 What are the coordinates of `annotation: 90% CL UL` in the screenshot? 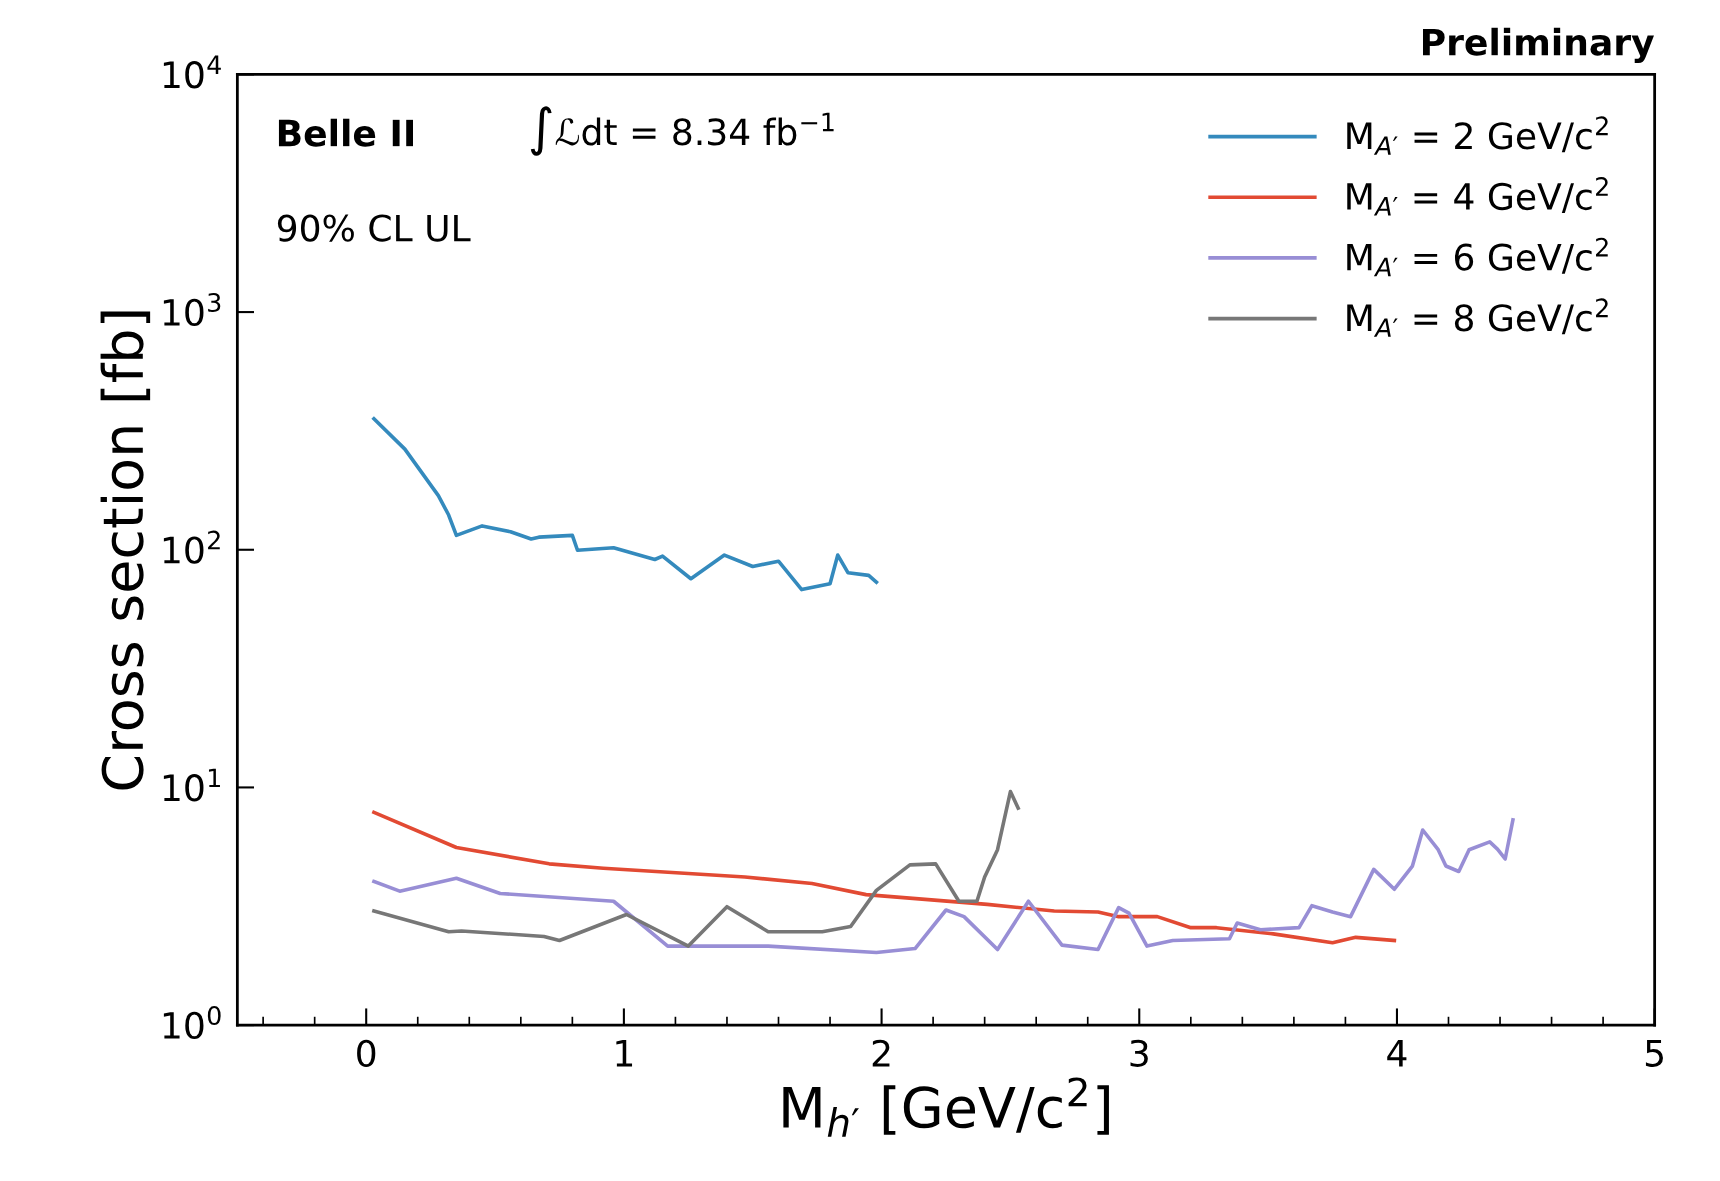 It's located at (374, 228).